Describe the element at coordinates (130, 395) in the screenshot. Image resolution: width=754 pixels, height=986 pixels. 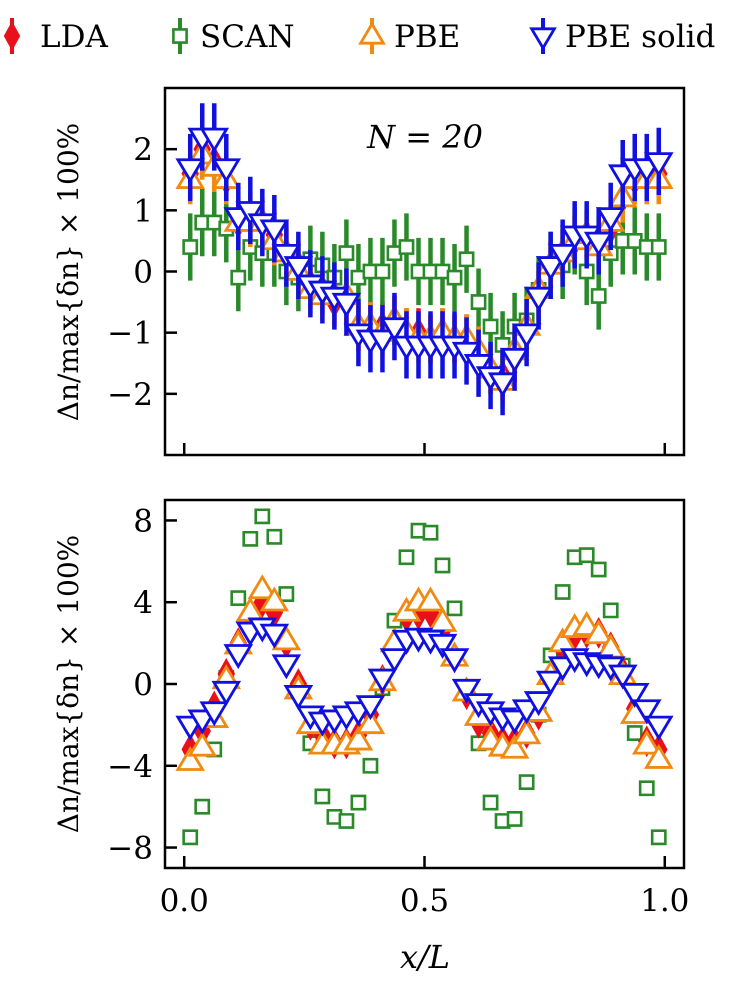
I see `top-ytick-label-0: −2` at that location.